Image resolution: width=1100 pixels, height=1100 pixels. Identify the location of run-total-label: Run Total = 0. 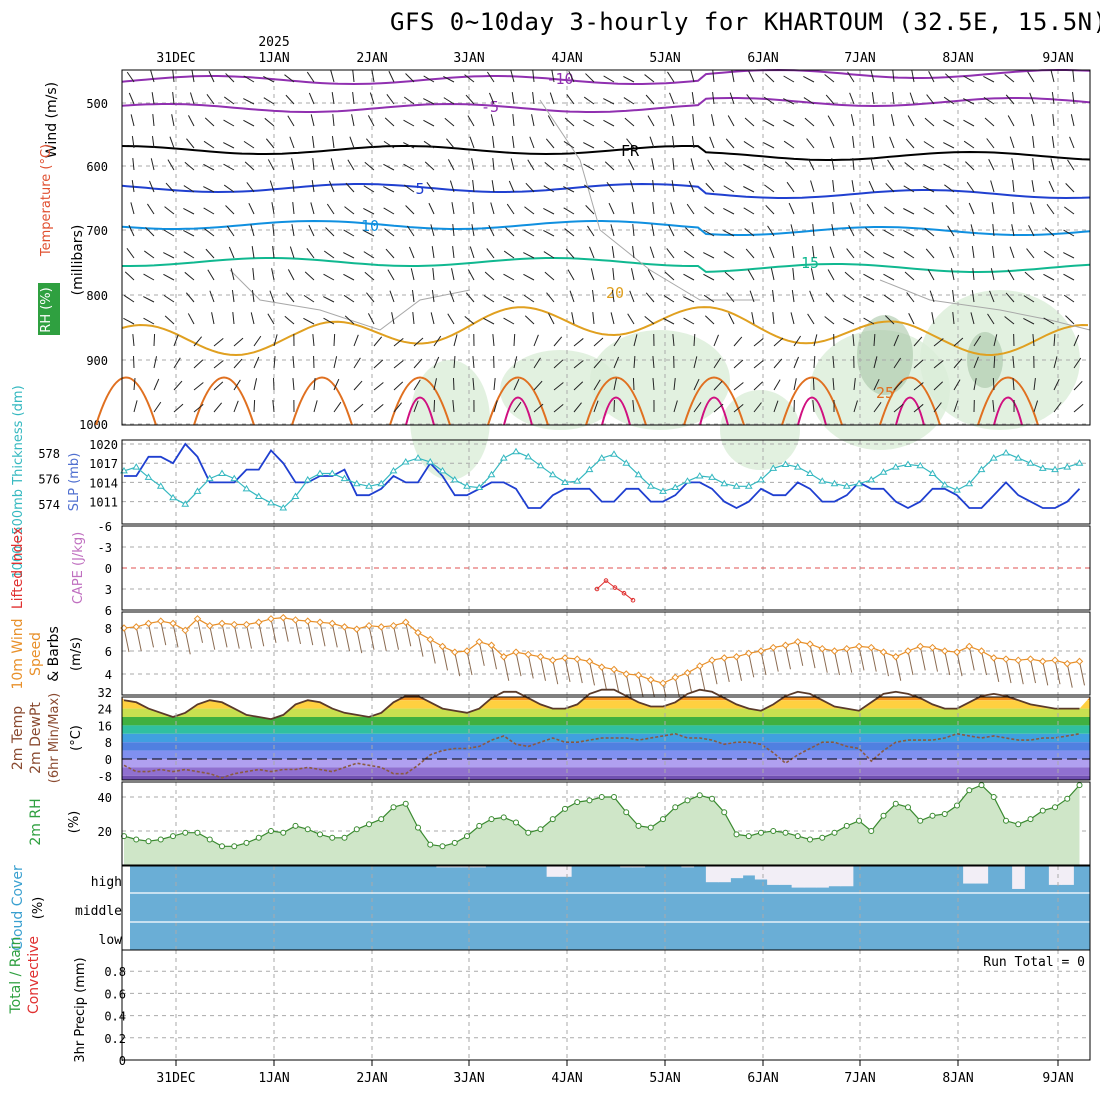
(1034, 962).